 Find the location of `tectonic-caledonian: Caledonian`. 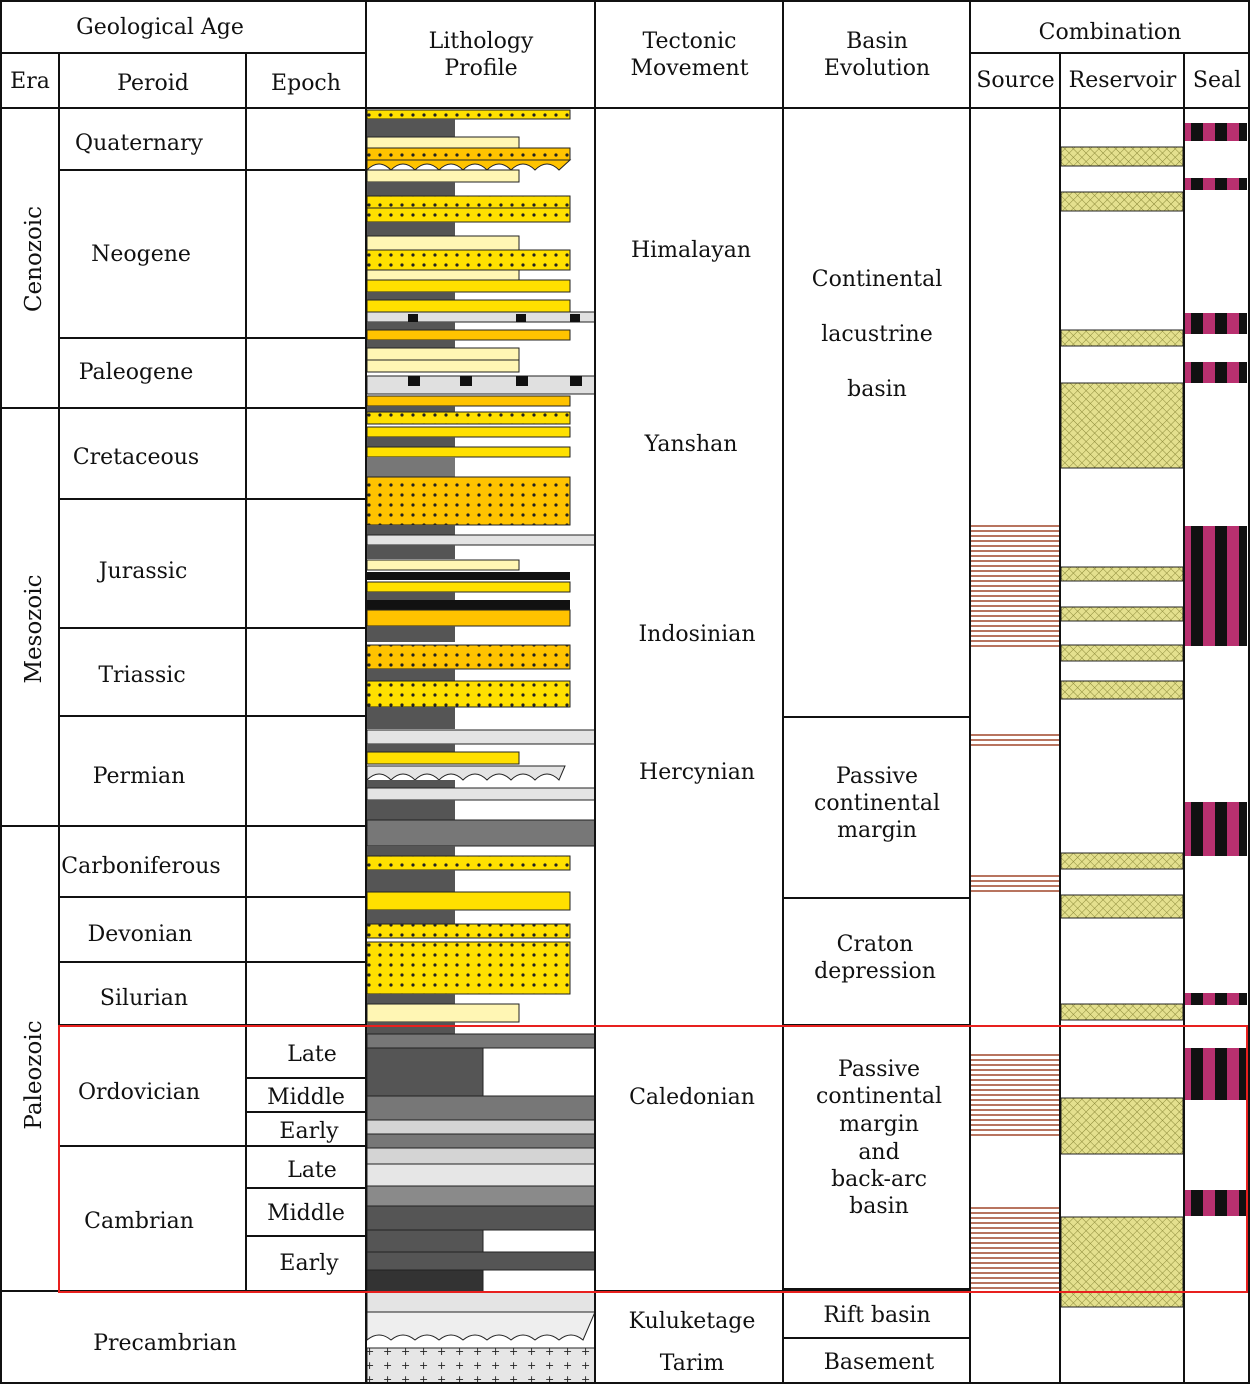

tectonic-caledonian: Caledonian is located at coordinates (692, 1097).